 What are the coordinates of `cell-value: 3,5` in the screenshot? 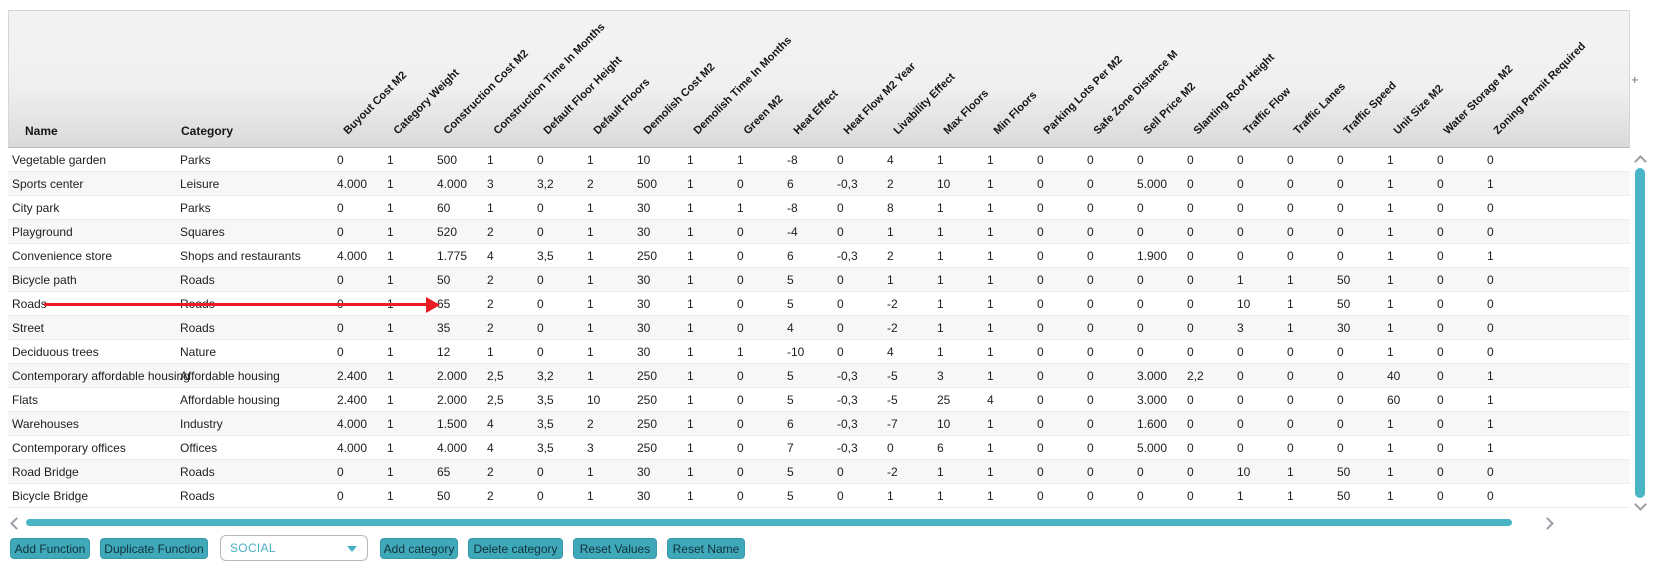 It's located at (545, 424).